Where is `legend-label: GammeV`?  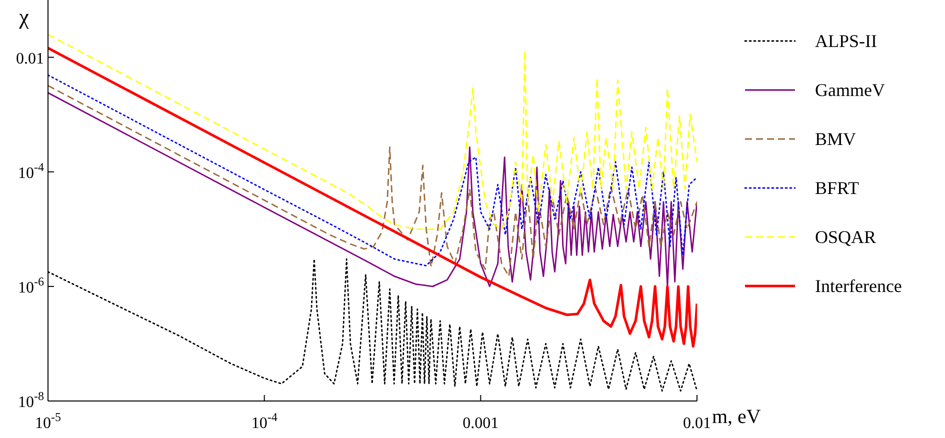
legend-label: GammeV is located at coordinates (850, 90).